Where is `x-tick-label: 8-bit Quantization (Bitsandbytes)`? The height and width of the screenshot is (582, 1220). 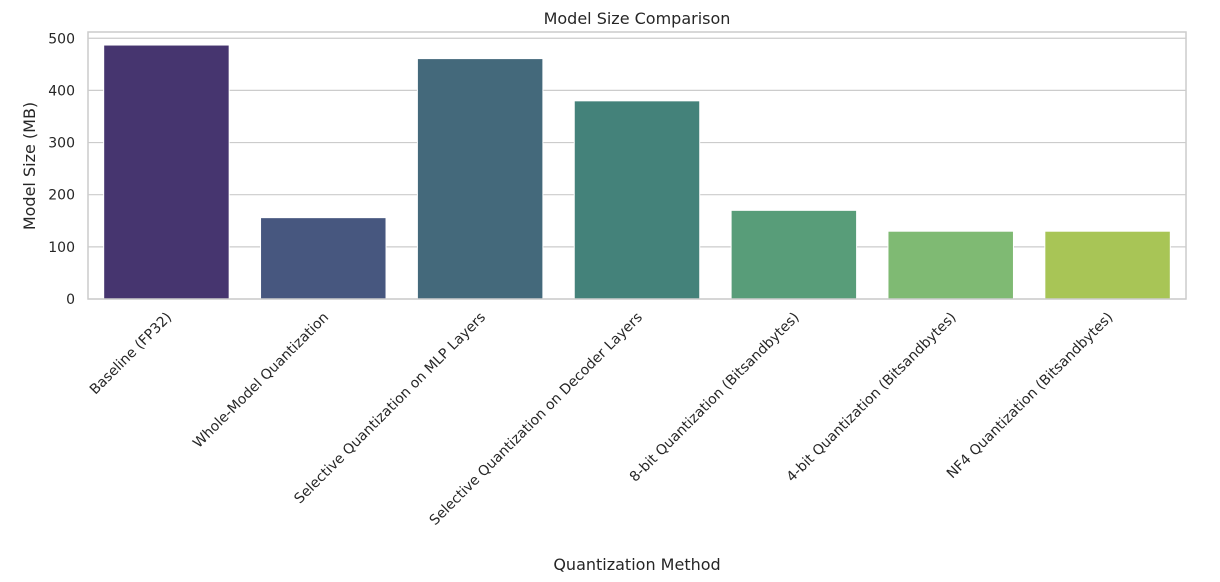
x-tick-label: 8-bit Quantization (Bitsandbytes) is located at coordinates (715, 398).